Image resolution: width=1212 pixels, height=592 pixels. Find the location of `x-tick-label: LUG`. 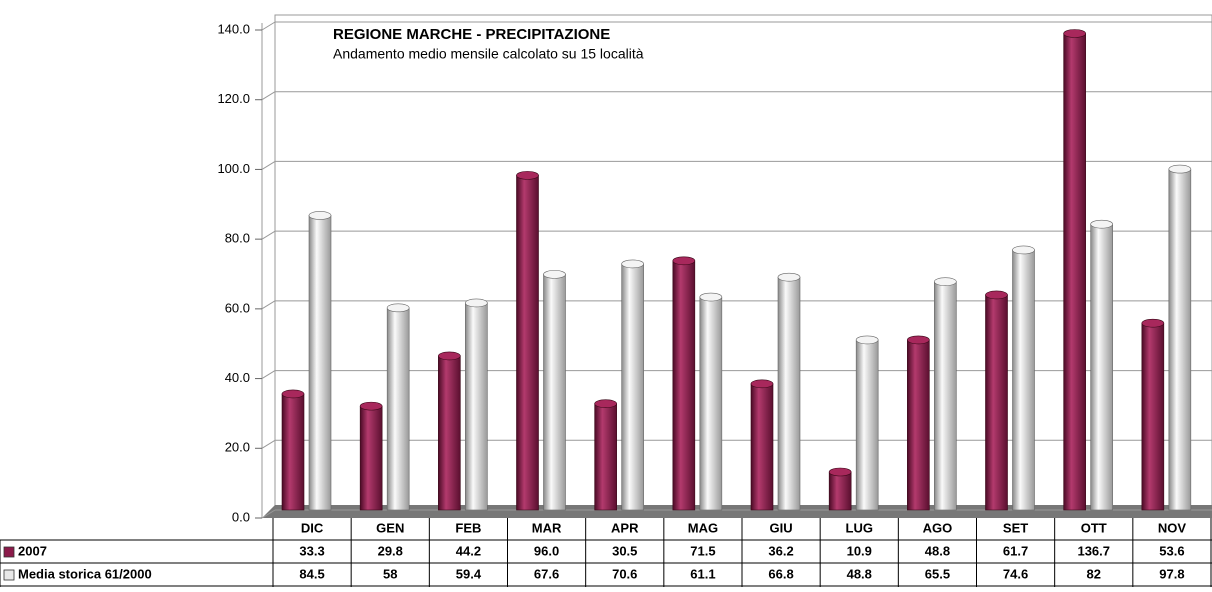

x-tick-label: LUG is located at coordinates (859, 527).